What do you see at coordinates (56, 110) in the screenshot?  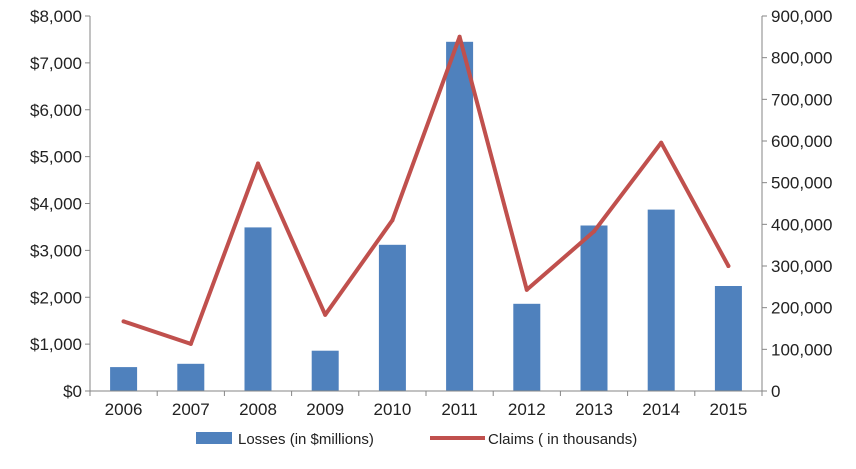 I see `left-tick-label: $6,000` at bounding box center [56, 110].